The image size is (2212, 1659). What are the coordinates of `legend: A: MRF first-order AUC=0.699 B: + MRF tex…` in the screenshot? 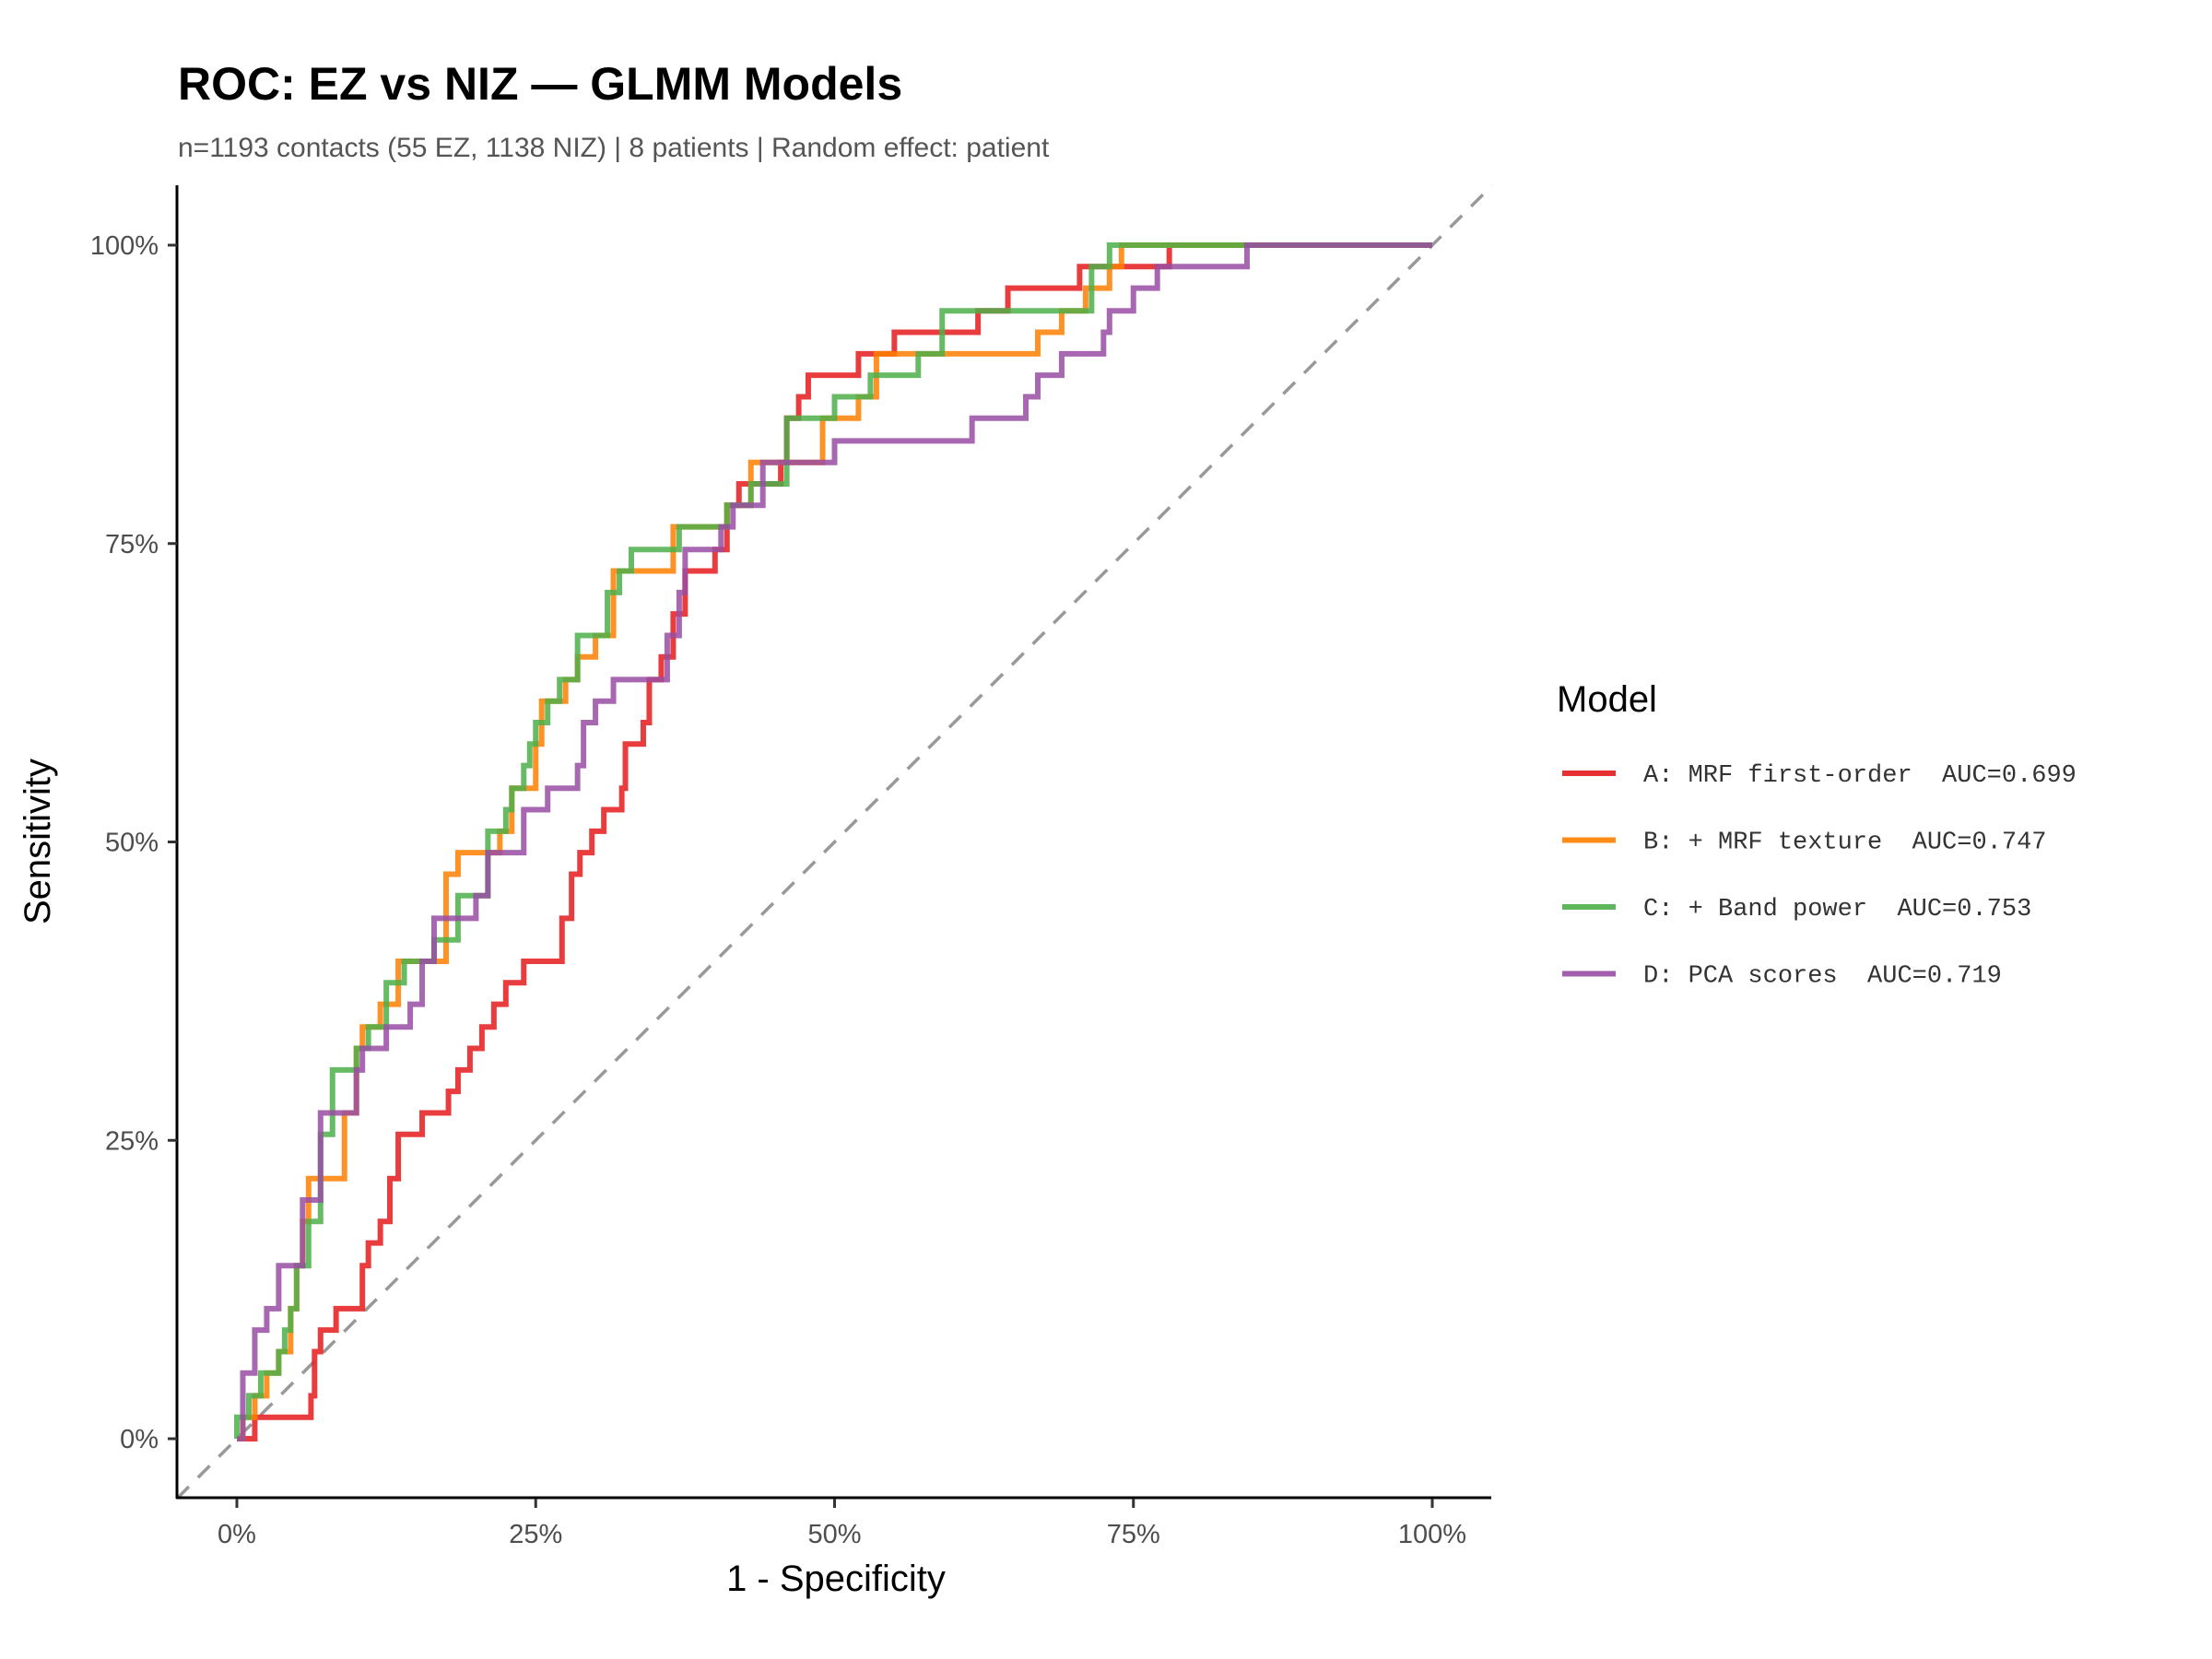 It's located at (1819, 876).